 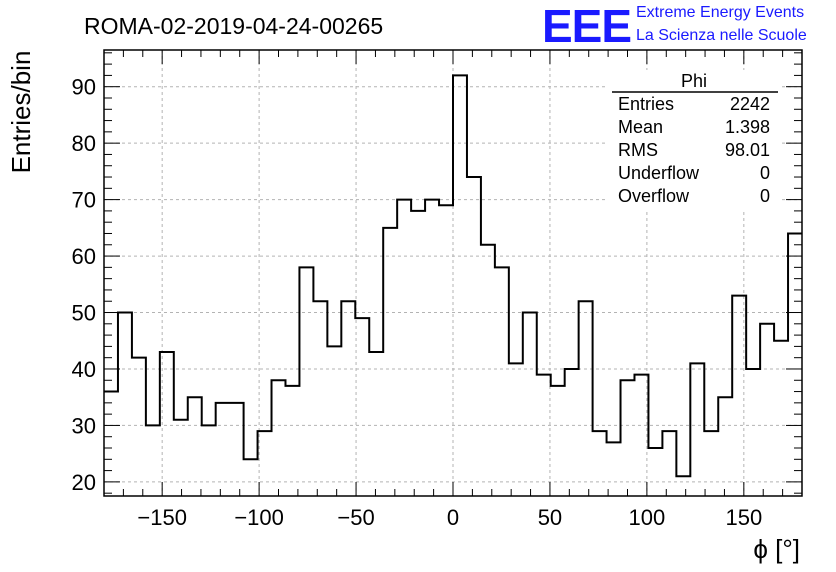 I want to click on stats-row-value: 98.01, so click(x=747, y=150).